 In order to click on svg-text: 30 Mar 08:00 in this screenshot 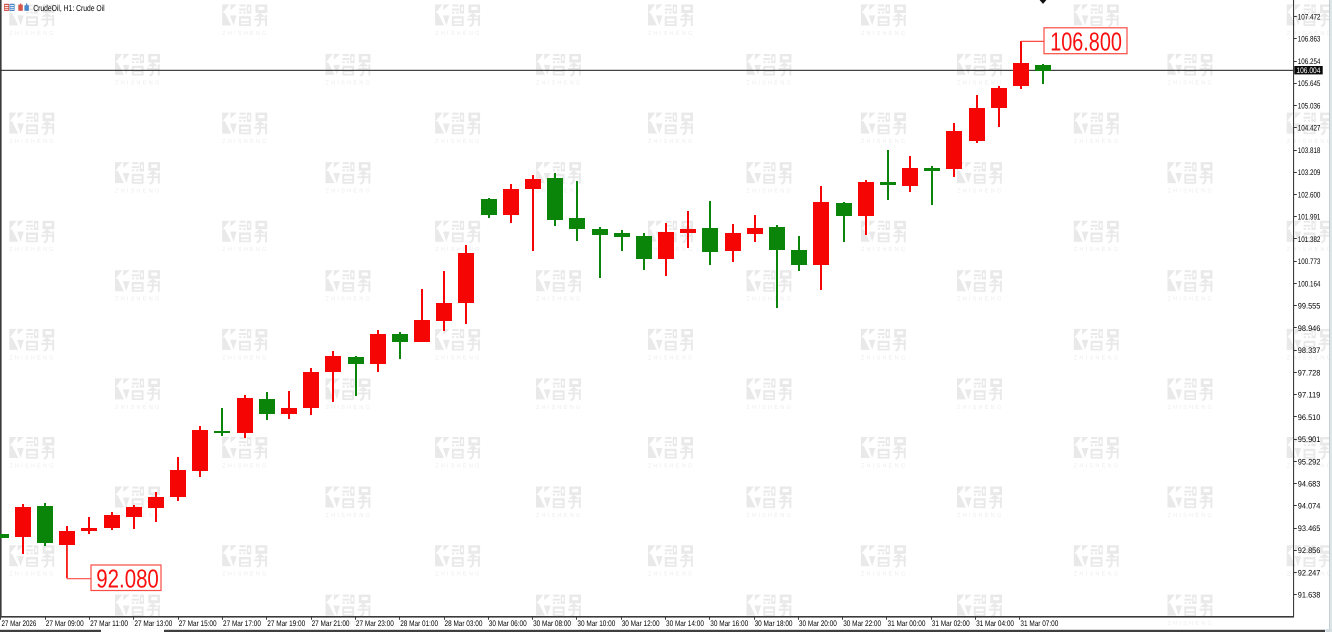, I will do `click(552, 623)`.